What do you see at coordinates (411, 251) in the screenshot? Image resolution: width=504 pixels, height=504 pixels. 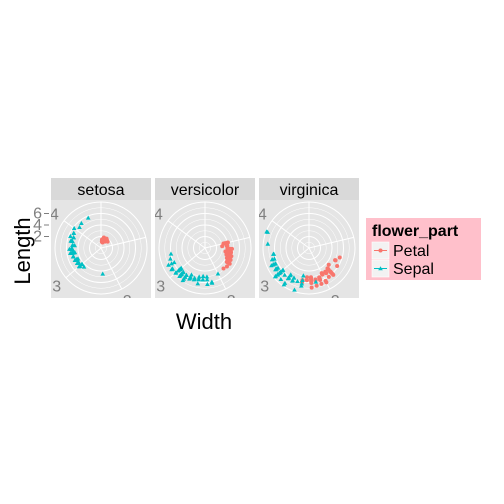 I see `legend-label-petal: Petal` at bounding box center [411, 251].